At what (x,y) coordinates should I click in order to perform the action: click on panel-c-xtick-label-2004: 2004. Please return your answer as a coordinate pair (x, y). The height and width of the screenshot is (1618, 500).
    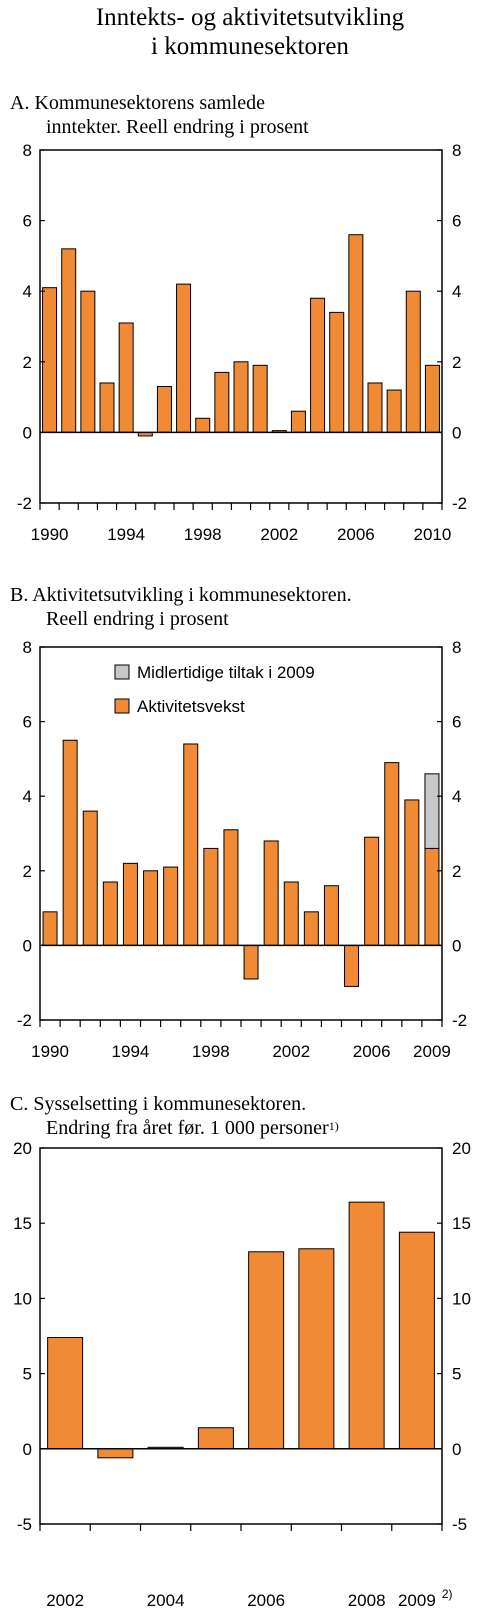
    Looking at the image, I should click on (166, 1600).